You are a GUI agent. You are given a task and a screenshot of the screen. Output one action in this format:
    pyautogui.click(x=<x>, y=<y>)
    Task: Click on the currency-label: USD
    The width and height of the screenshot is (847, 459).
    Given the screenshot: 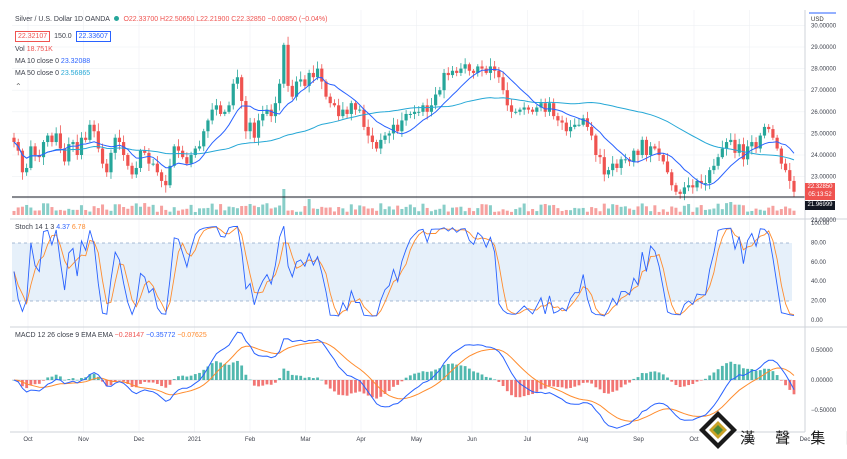 What is the action you would take?
    pyautogui.click(x=817, y=20)
    